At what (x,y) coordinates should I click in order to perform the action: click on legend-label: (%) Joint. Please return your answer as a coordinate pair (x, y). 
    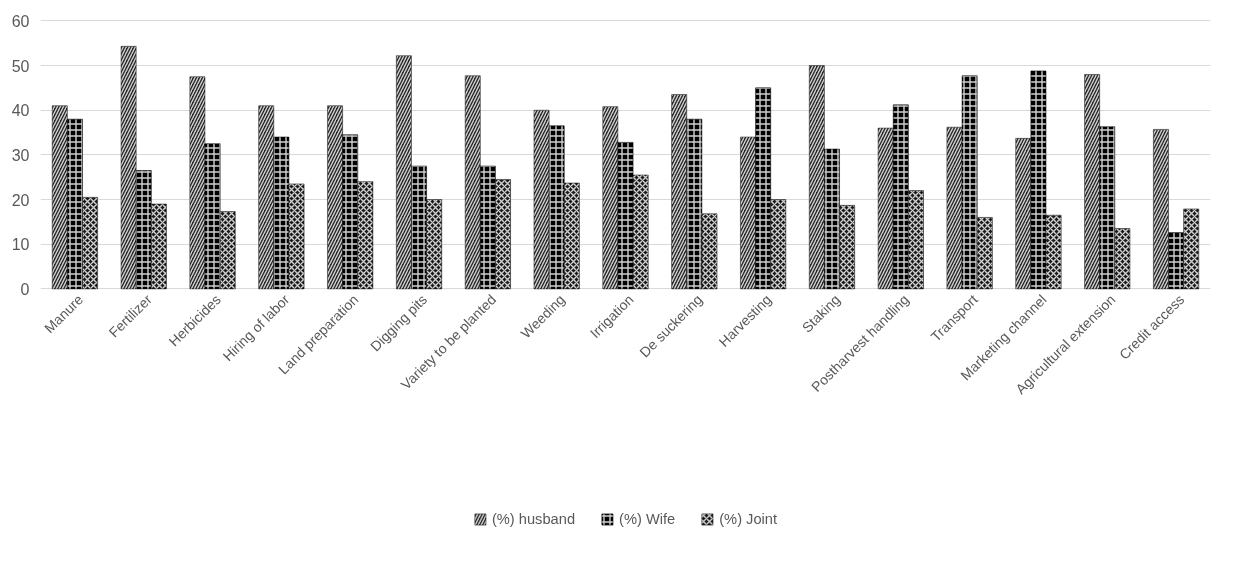
    Looking at the image, I should click on (748, 519).